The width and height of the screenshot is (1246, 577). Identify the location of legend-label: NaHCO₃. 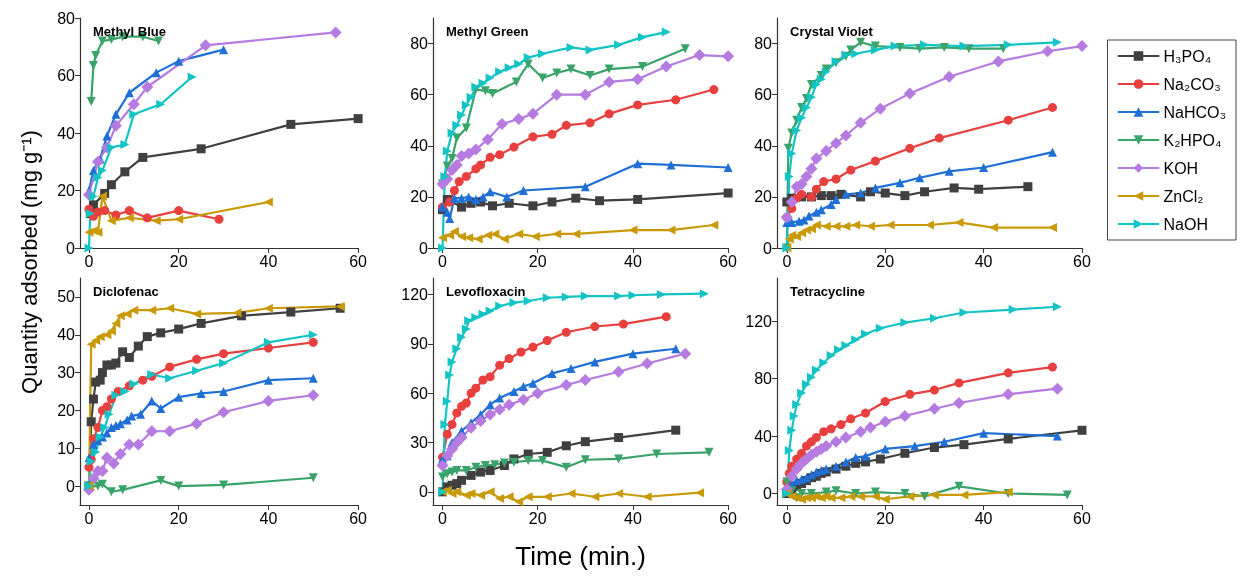
(1195, 112).